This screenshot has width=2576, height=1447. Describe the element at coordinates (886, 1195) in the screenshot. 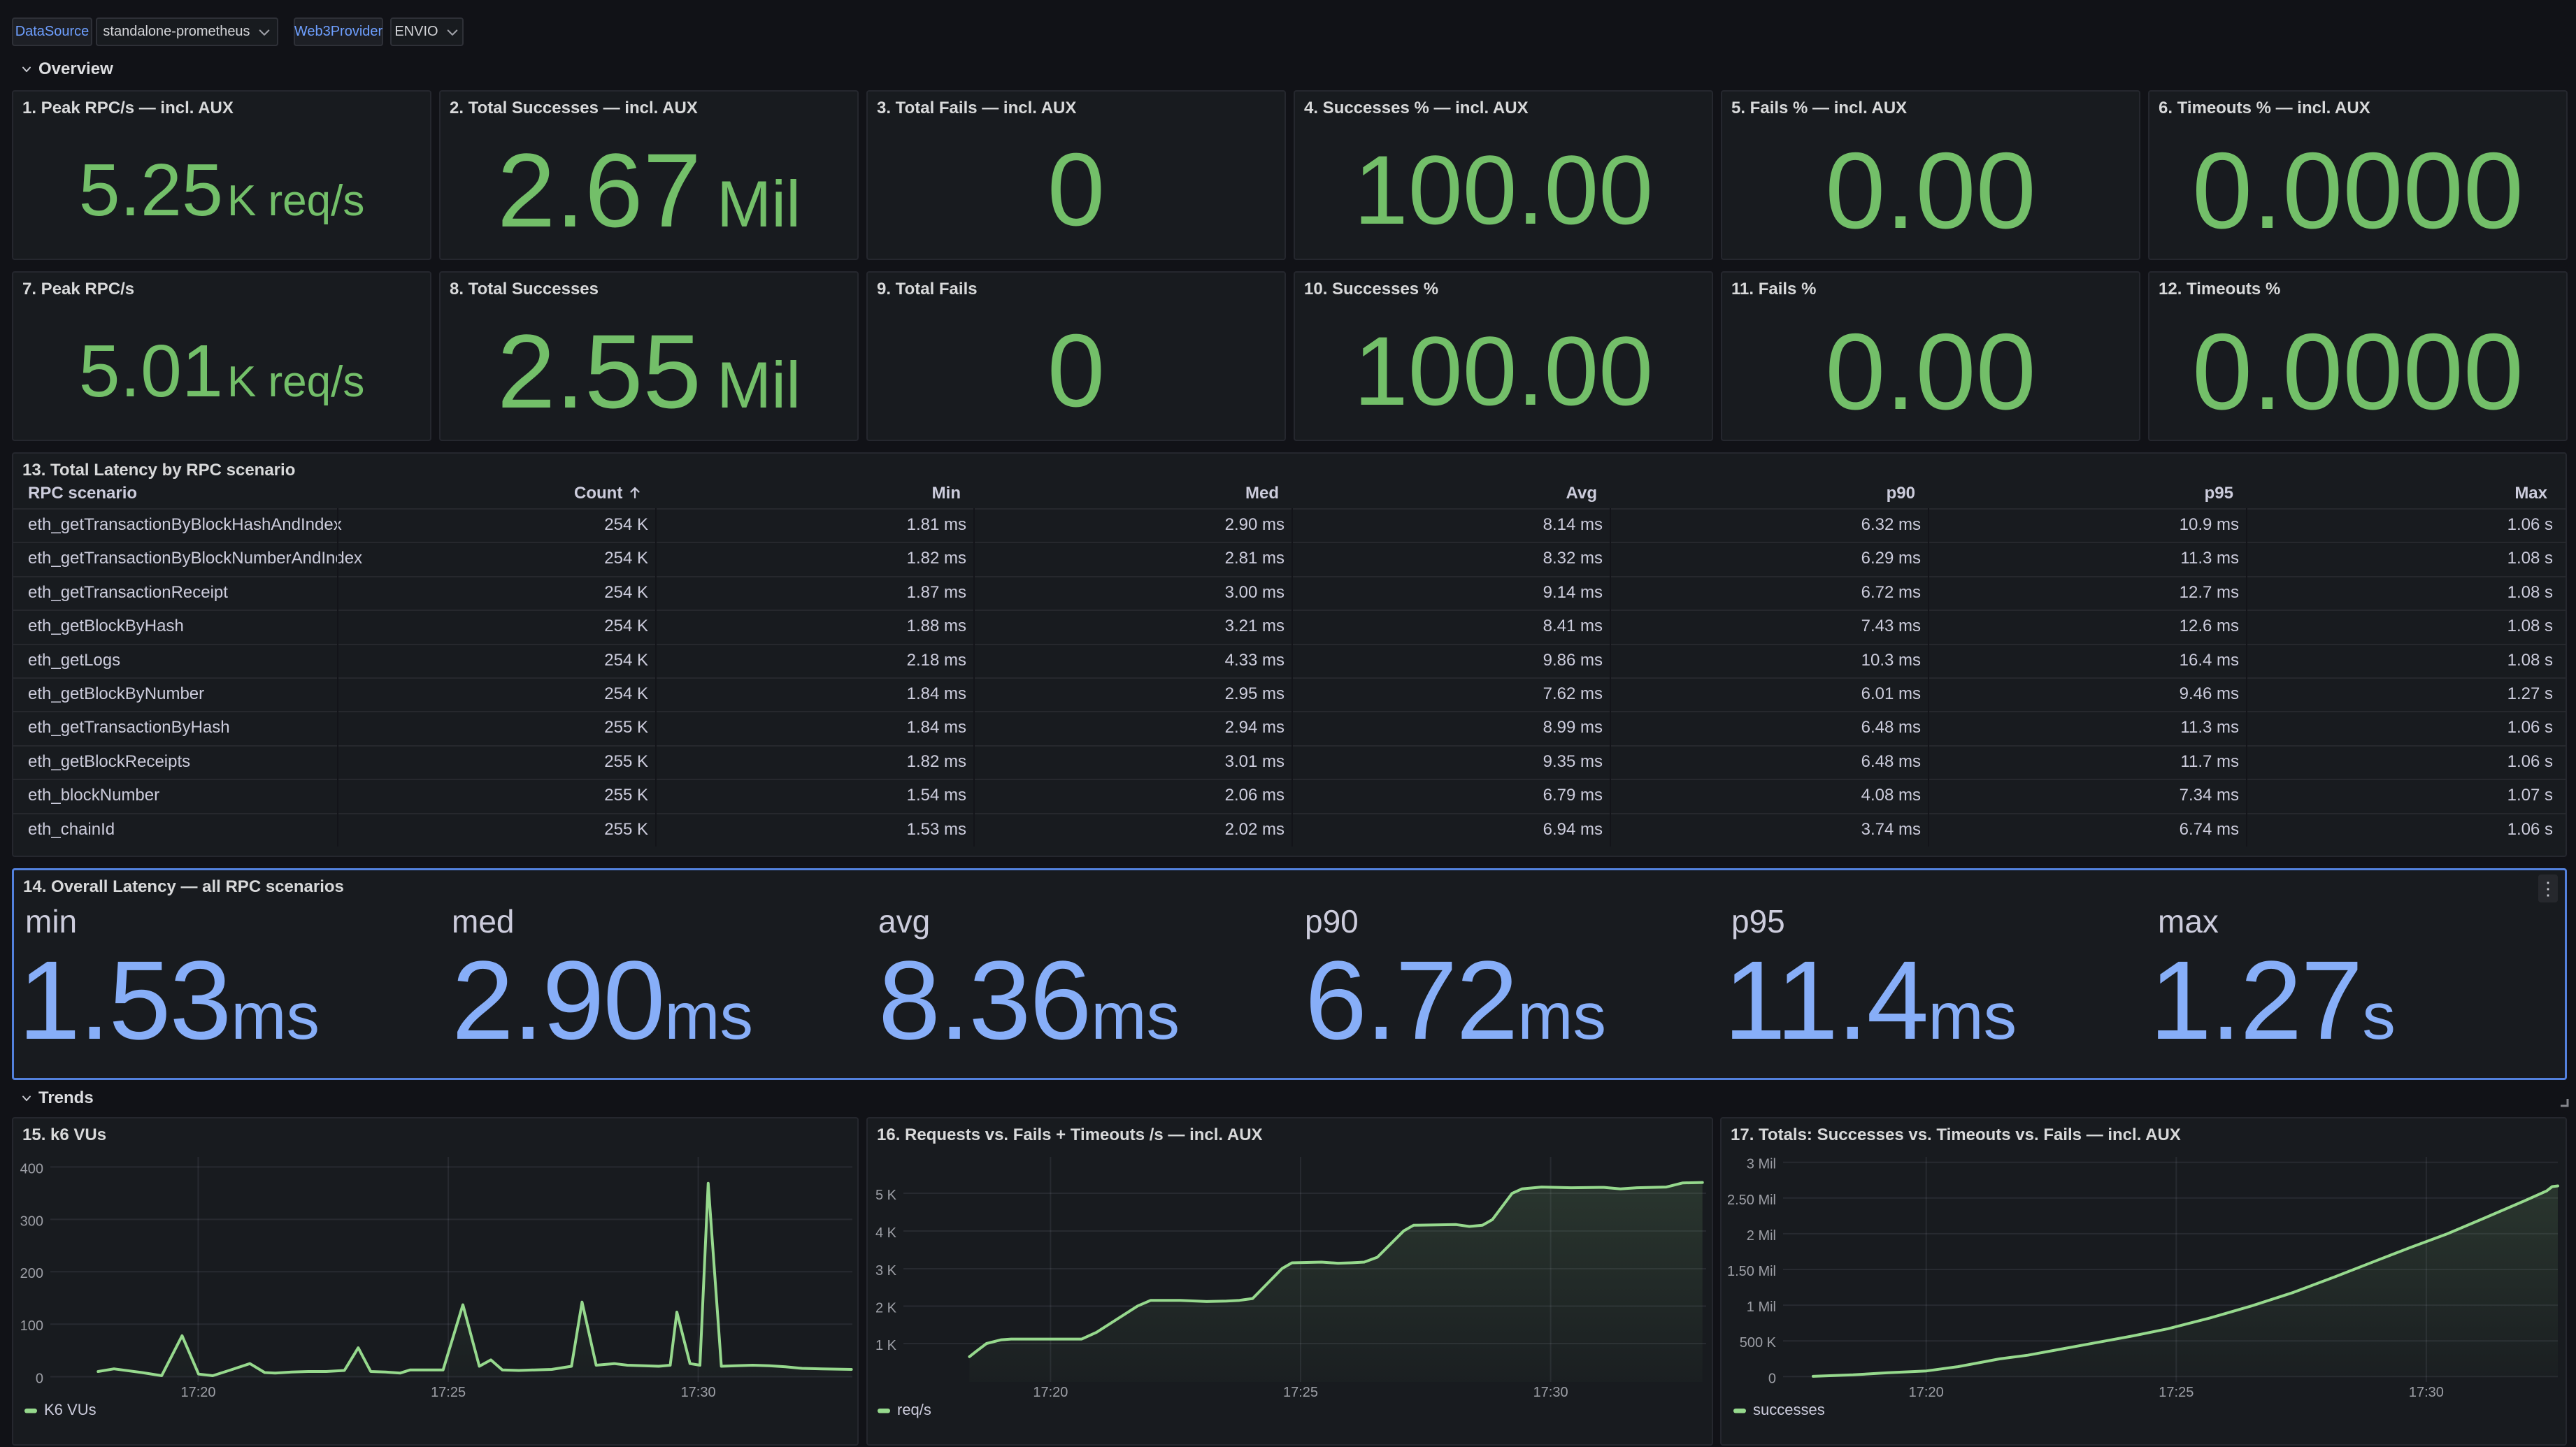

I see `svg-text: 5 K` at that location.